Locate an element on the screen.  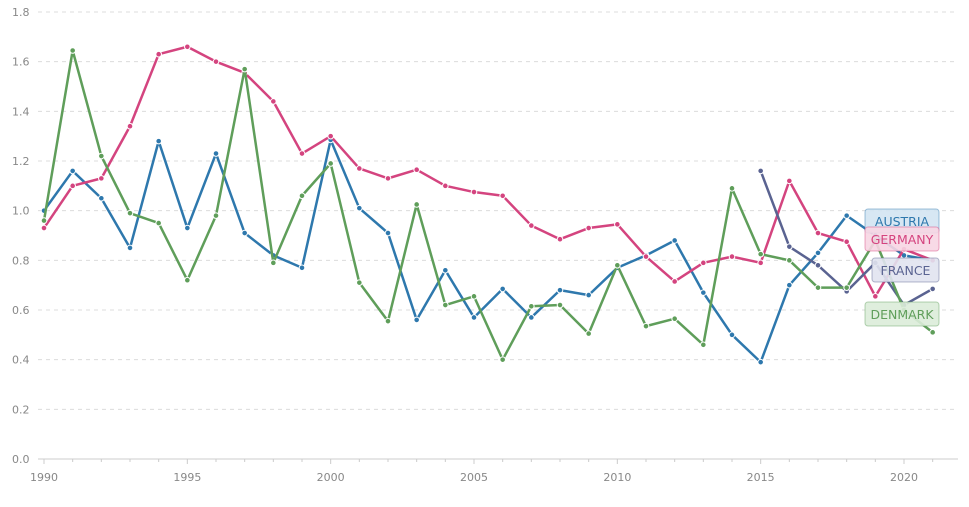
x-tick-label: 2015 is located at coordinates (761, 477).